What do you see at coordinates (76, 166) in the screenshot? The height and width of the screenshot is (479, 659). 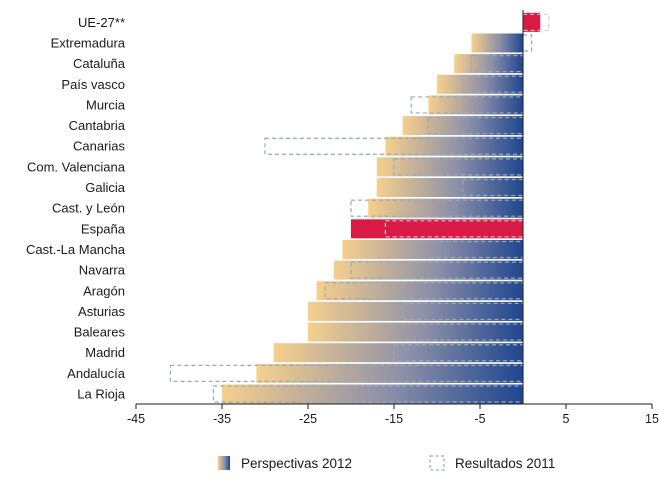 I see `category-label-com-valenciana: Com. Valenciana` at bounding box center [76, 166].